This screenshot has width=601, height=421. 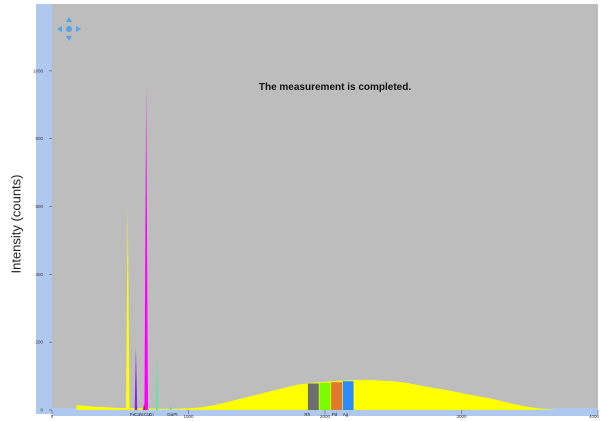 I want to click on x-tick-label: 4000, so click(x=594, y=416).